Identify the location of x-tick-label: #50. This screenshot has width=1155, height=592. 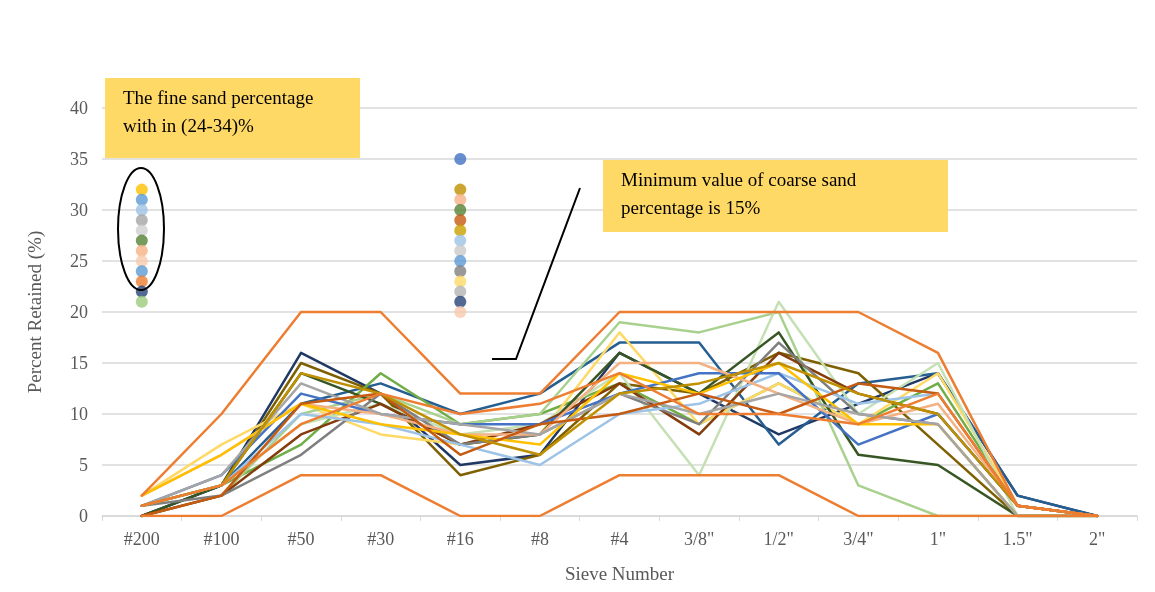
(301, 539).